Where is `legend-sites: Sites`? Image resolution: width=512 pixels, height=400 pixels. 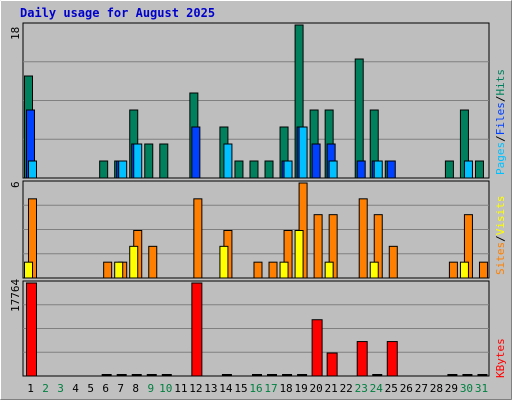
legend-sites: Sites is located at coordinates (500, 258).